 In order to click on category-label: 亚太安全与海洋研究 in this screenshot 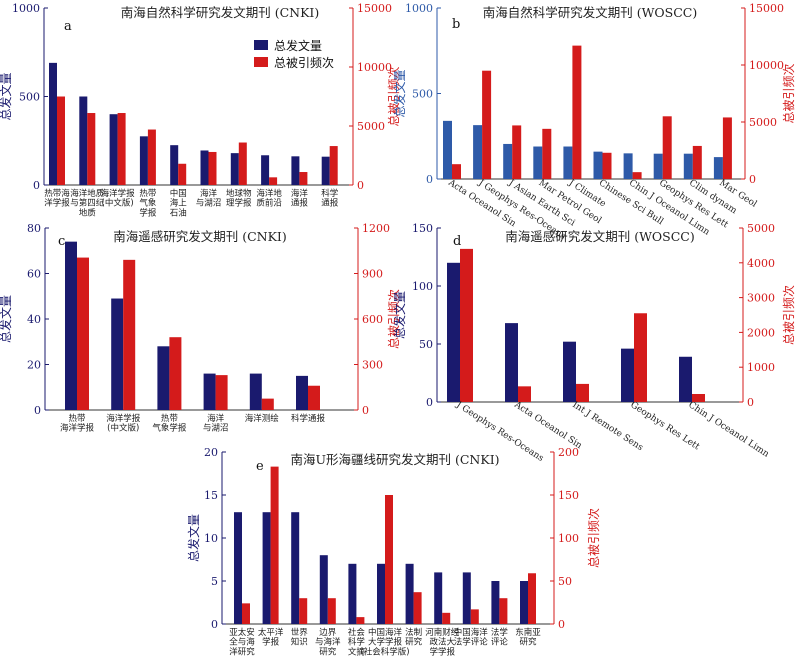, I will do `click(242, 642)`.